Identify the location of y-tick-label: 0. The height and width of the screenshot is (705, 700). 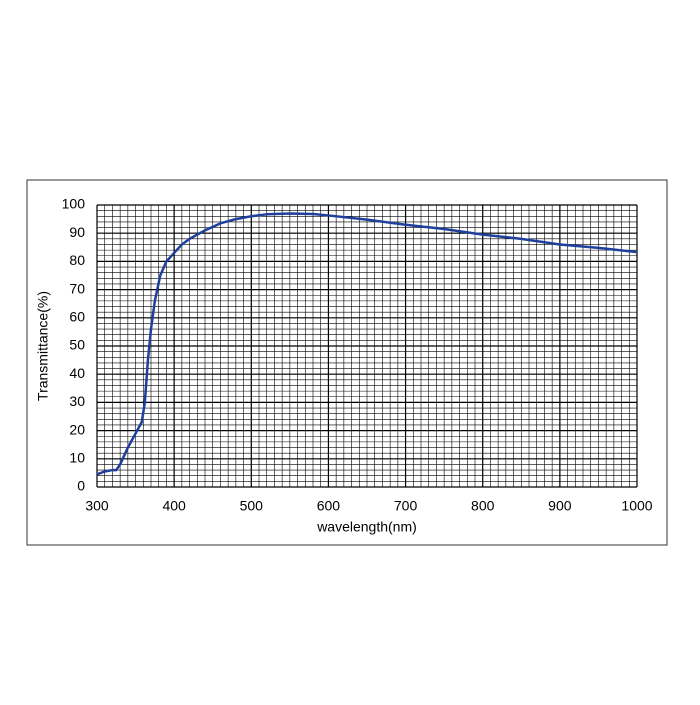
(81, 486).